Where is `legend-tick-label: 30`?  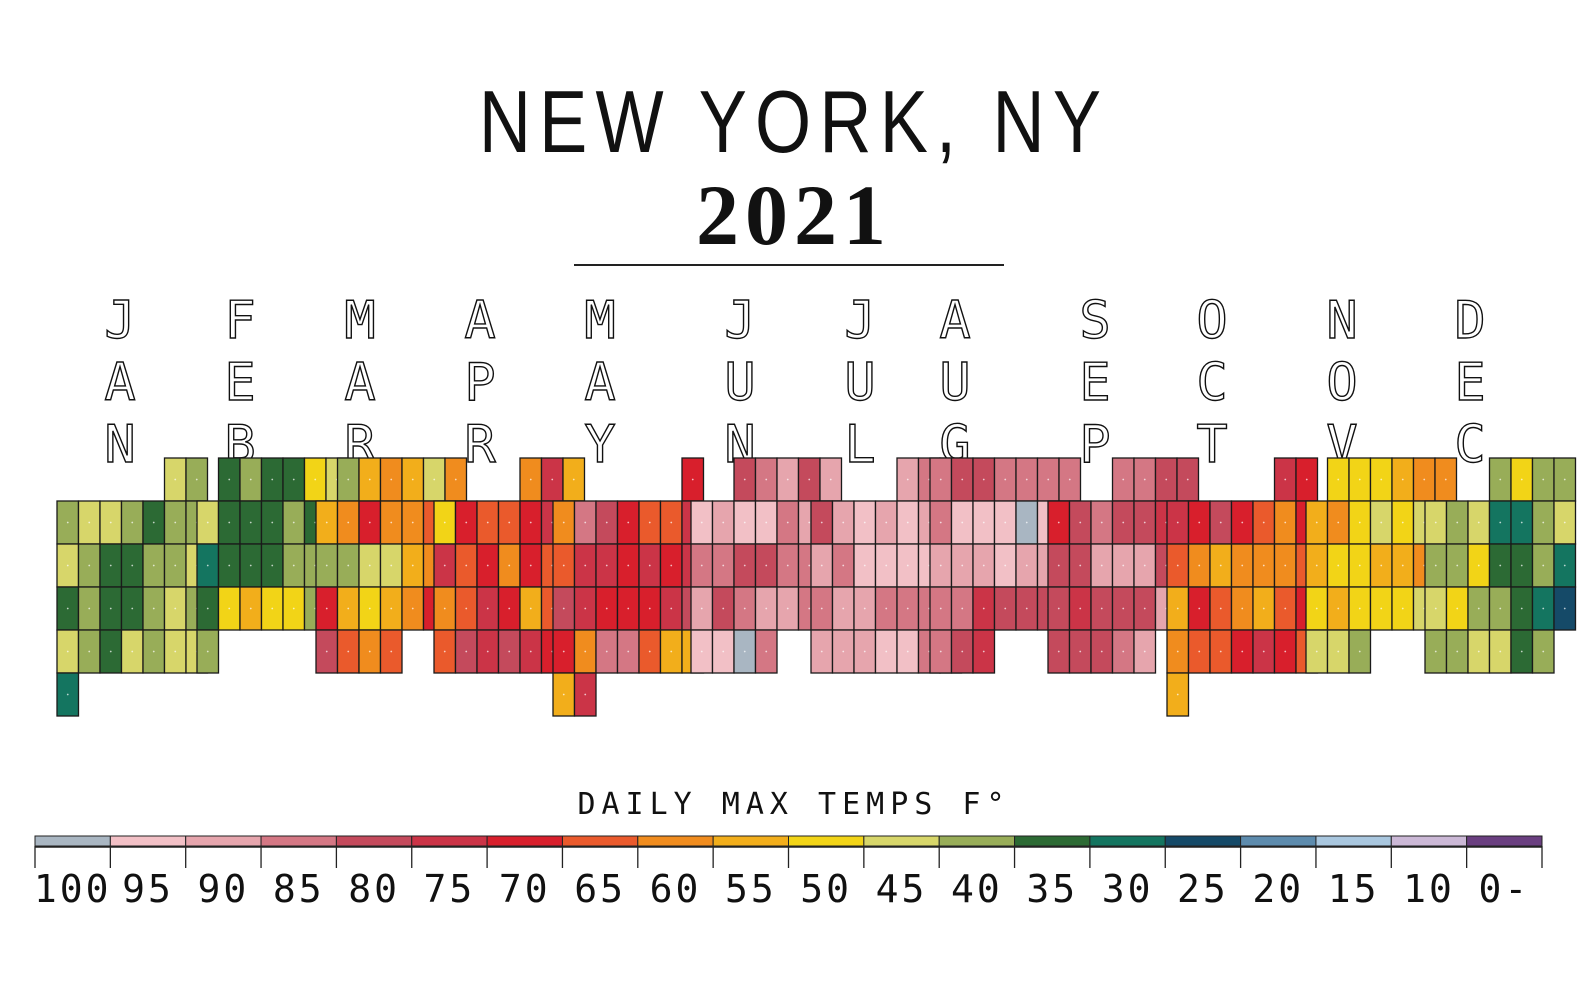
legend-tick-label: 30 is located at coordinates (1128, 889).